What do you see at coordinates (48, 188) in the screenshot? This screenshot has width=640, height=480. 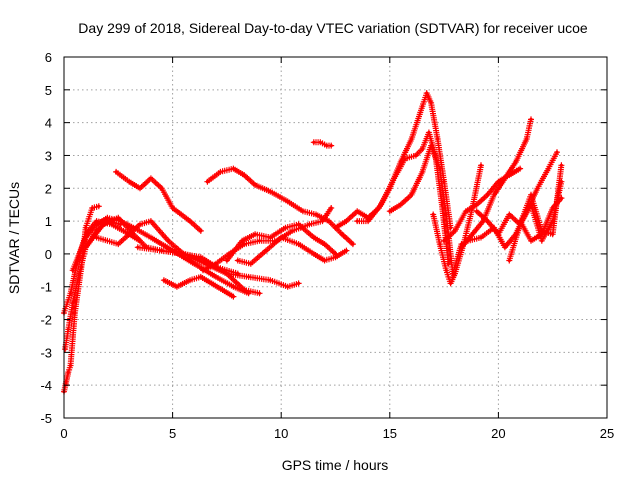 I see `y-tick-label: 2` at bounding box center [48, 188].